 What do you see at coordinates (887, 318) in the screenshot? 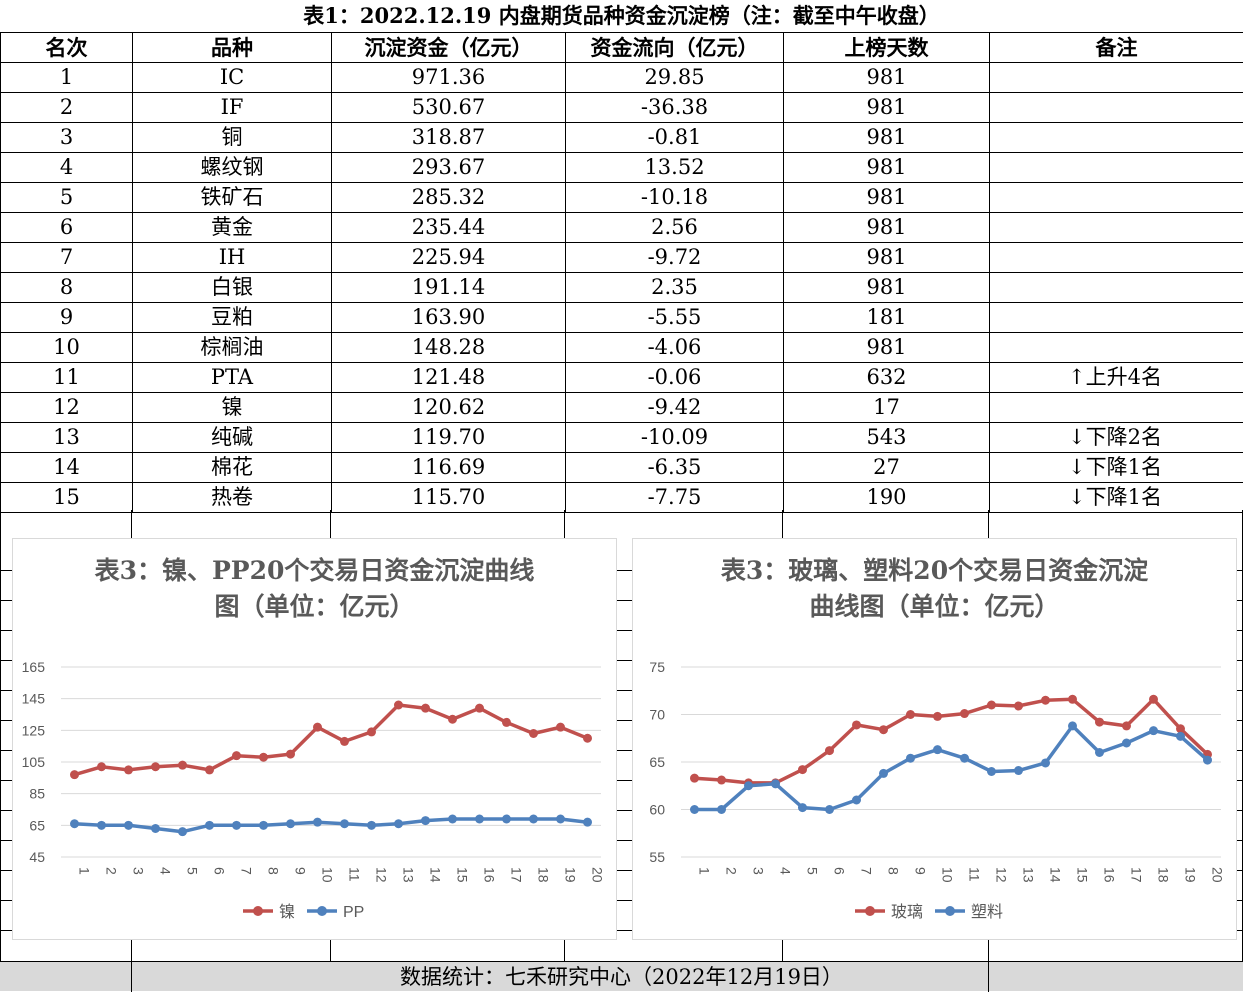
I see `days-cell: 181` at bounding box center [887, 318].